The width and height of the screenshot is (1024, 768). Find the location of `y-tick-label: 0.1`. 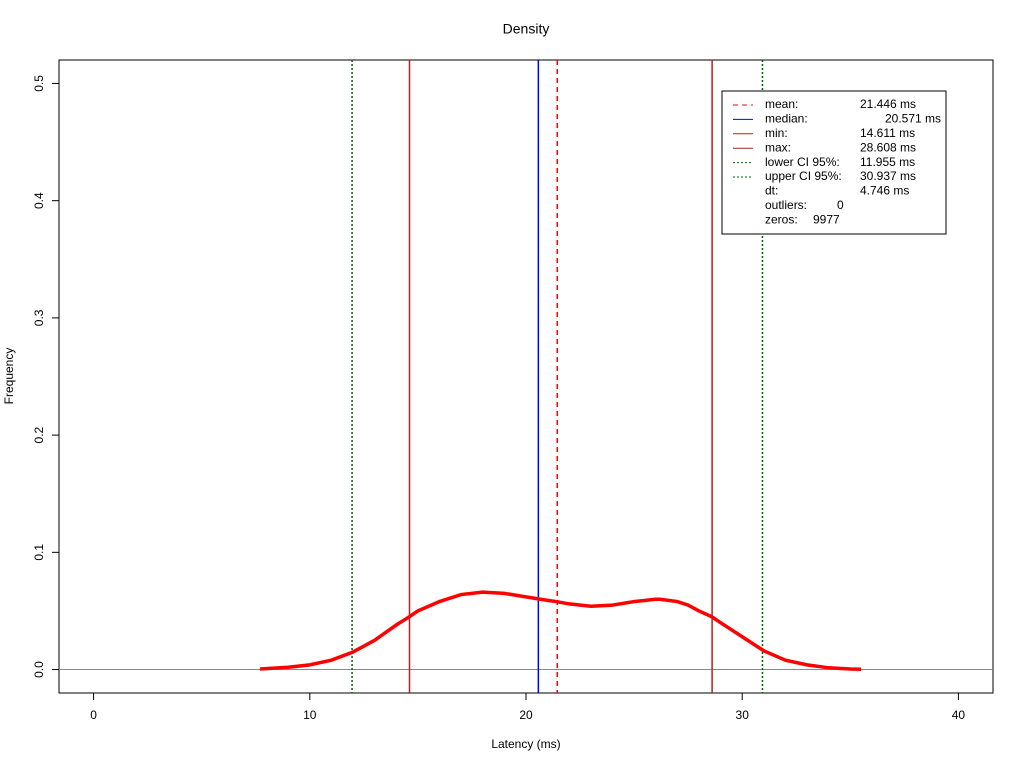

y-tick-label: 0.1 is located at coordinates (39, 552).